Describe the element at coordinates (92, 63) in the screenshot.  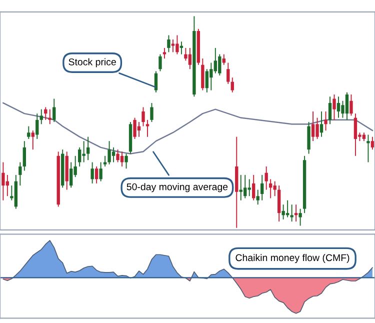
I see `annotation: Stock price` at that location.